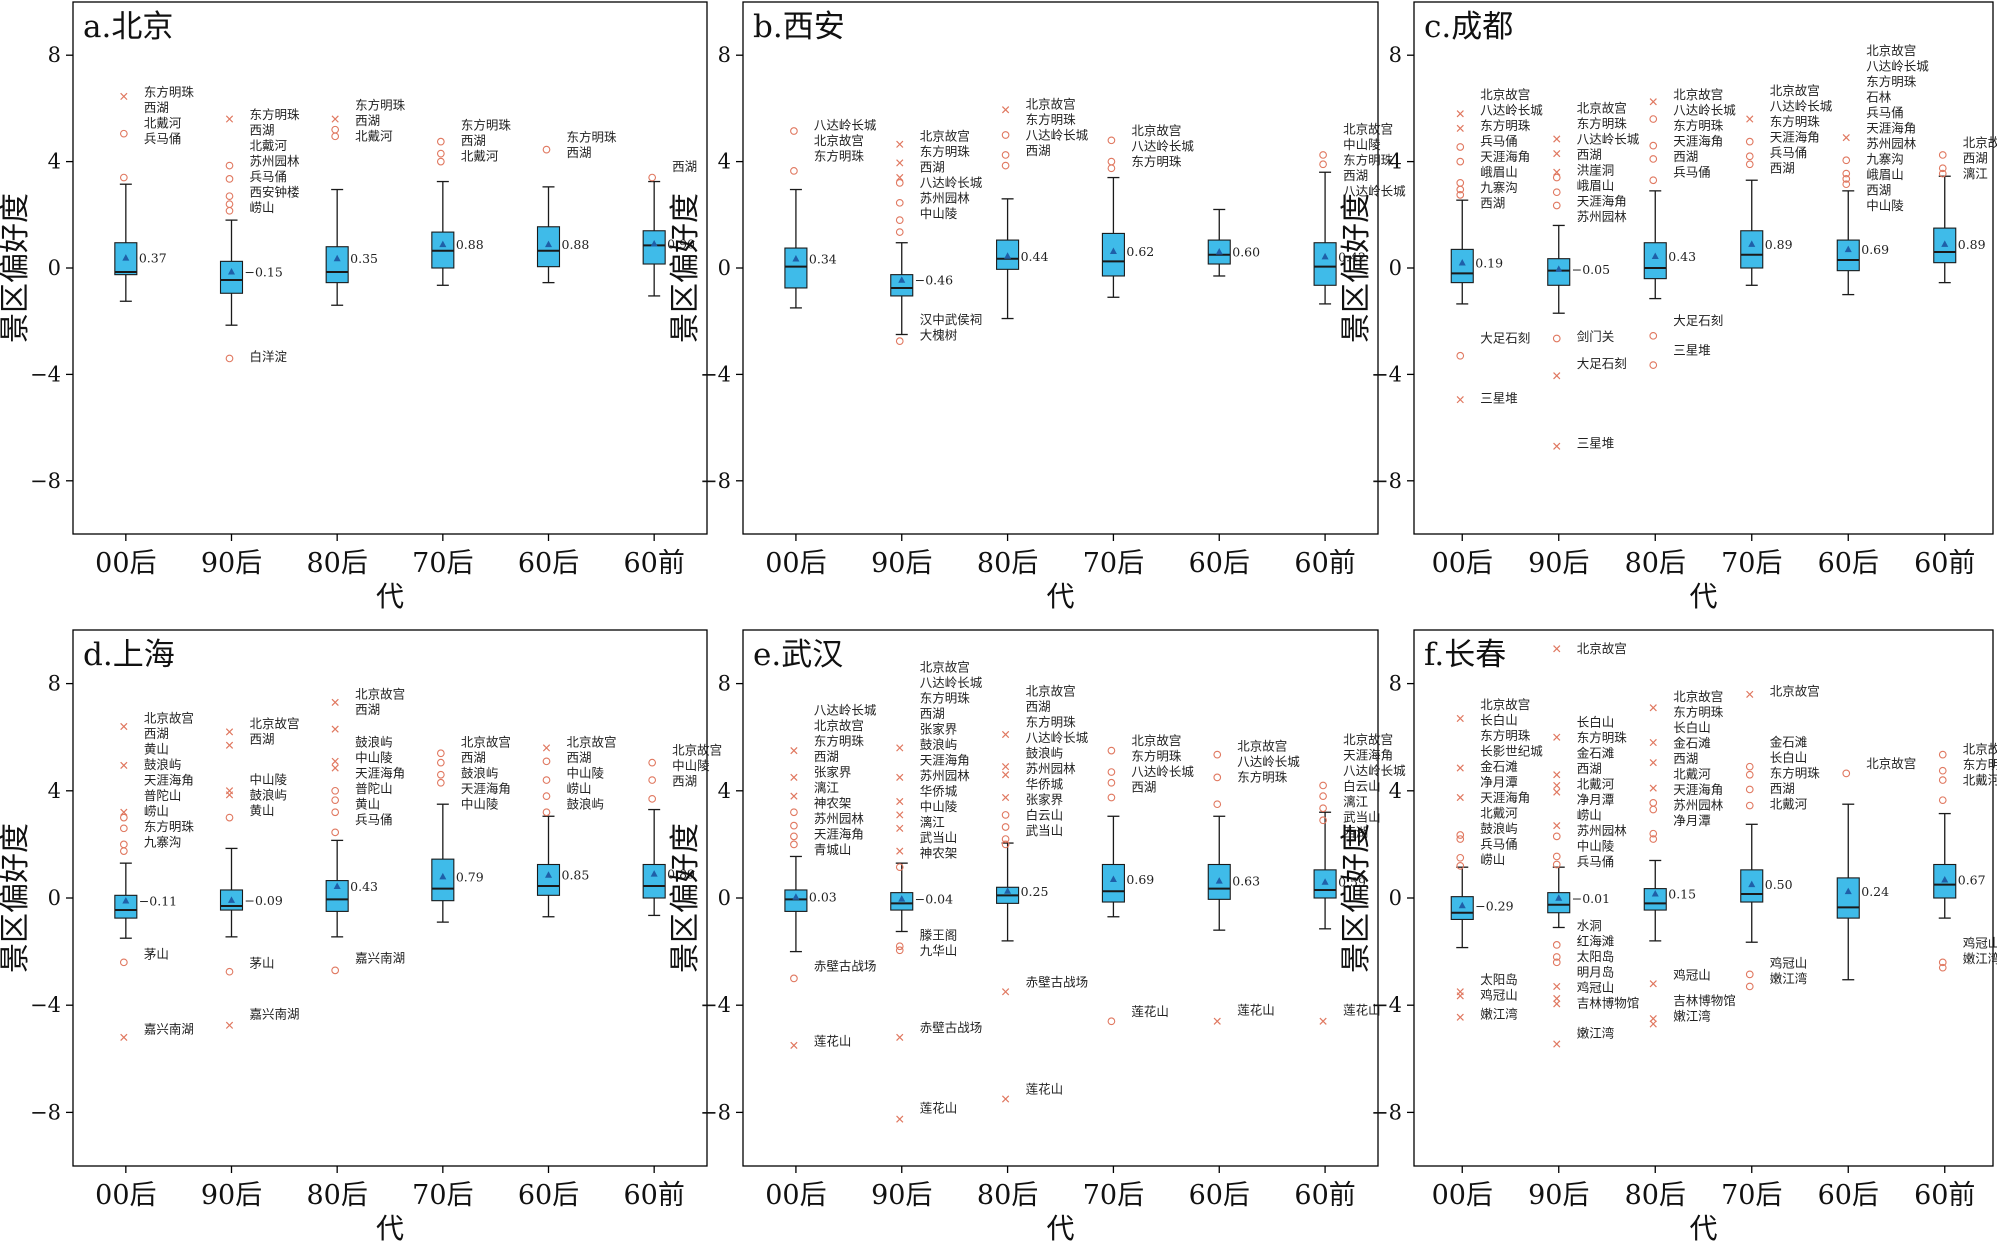 The image size is (1997, 1249). I want to click on outlier-label: 大槐树, so click(939, 334).